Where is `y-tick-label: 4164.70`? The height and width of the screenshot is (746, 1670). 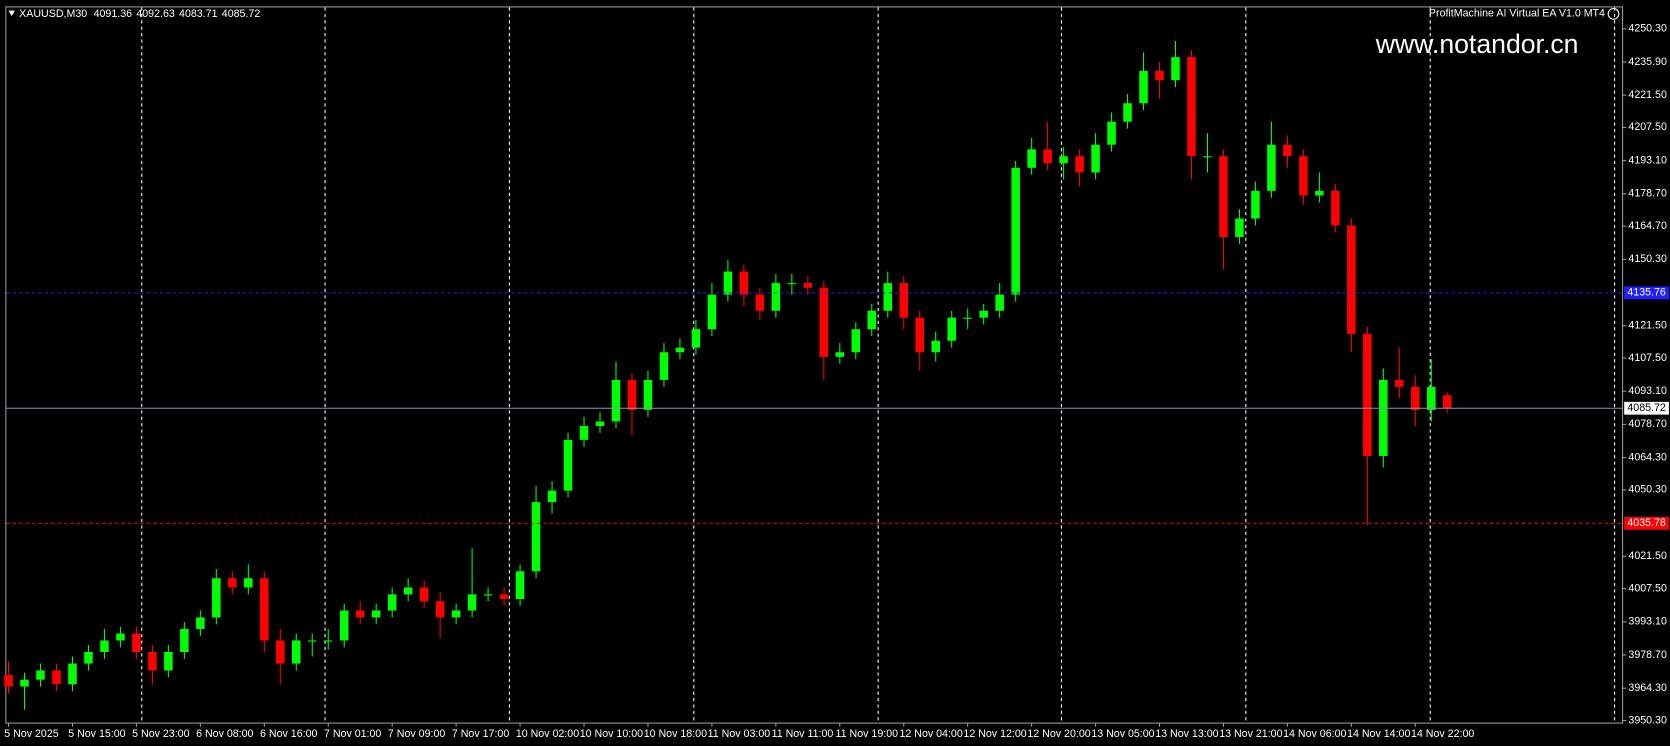 y-tick-label: 4164.70 is located at coordinates (1647, 226).